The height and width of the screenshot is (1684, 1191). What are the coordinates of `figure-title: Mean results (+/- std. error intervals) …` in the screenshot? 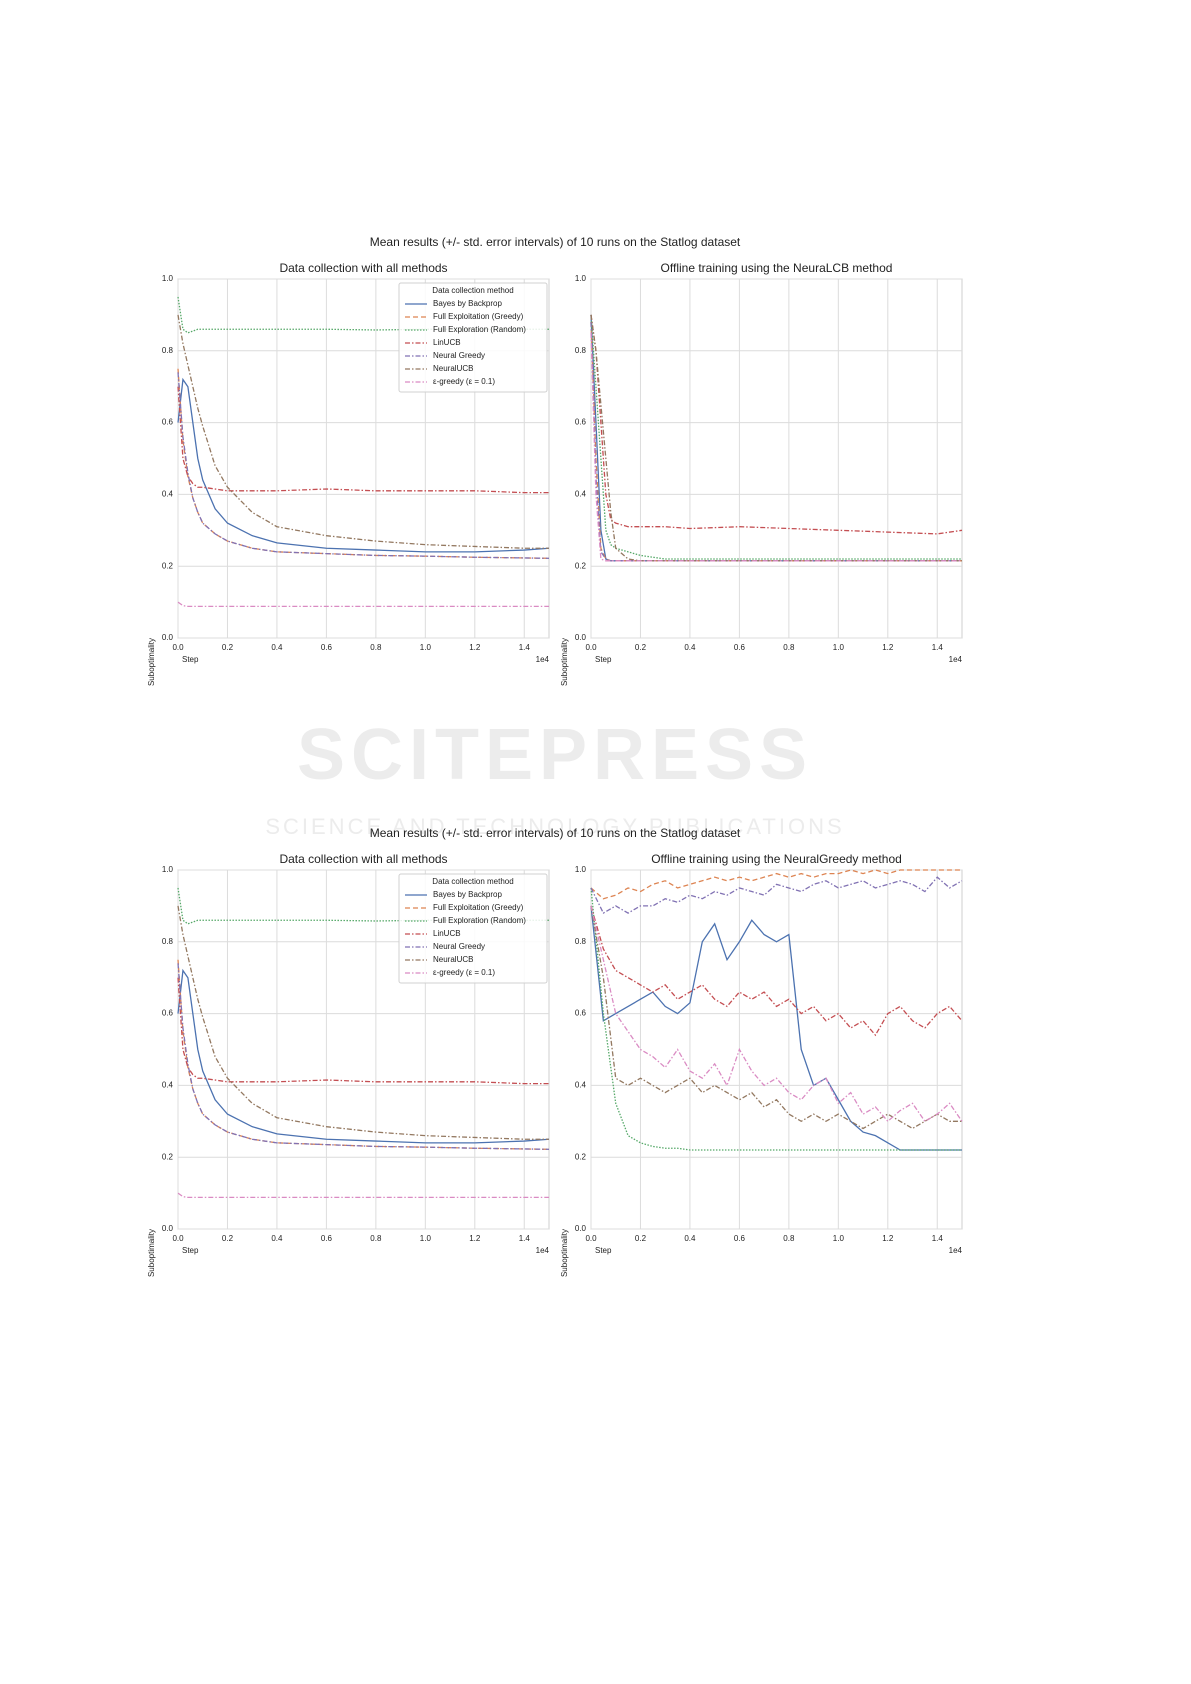 It's located at (555, 242).